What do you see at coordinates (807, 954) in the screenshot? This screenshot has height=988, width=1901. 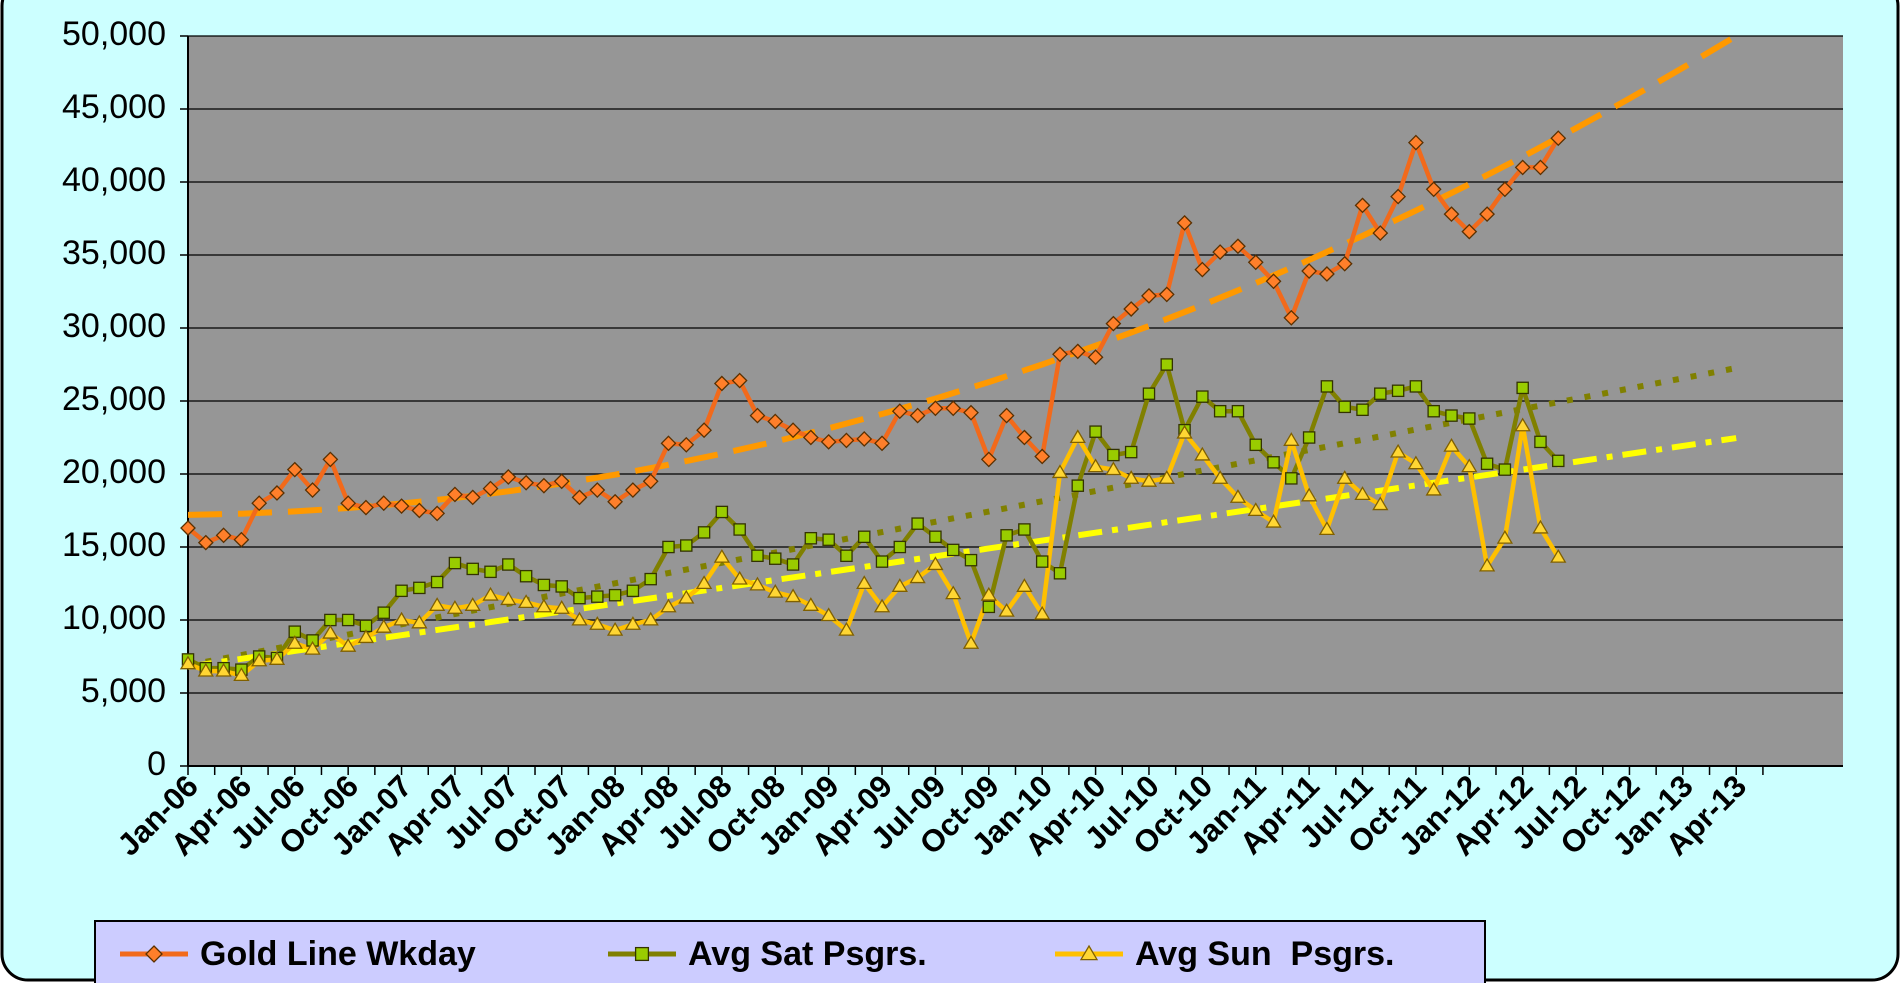 I see `legend-label: Avg Sat Psgrs.` at bounding box center [807, 954].